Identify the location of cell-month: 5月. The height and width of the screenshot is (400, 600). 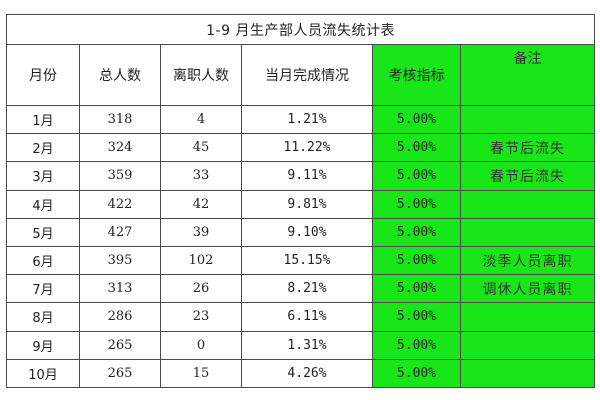
(43, 232).